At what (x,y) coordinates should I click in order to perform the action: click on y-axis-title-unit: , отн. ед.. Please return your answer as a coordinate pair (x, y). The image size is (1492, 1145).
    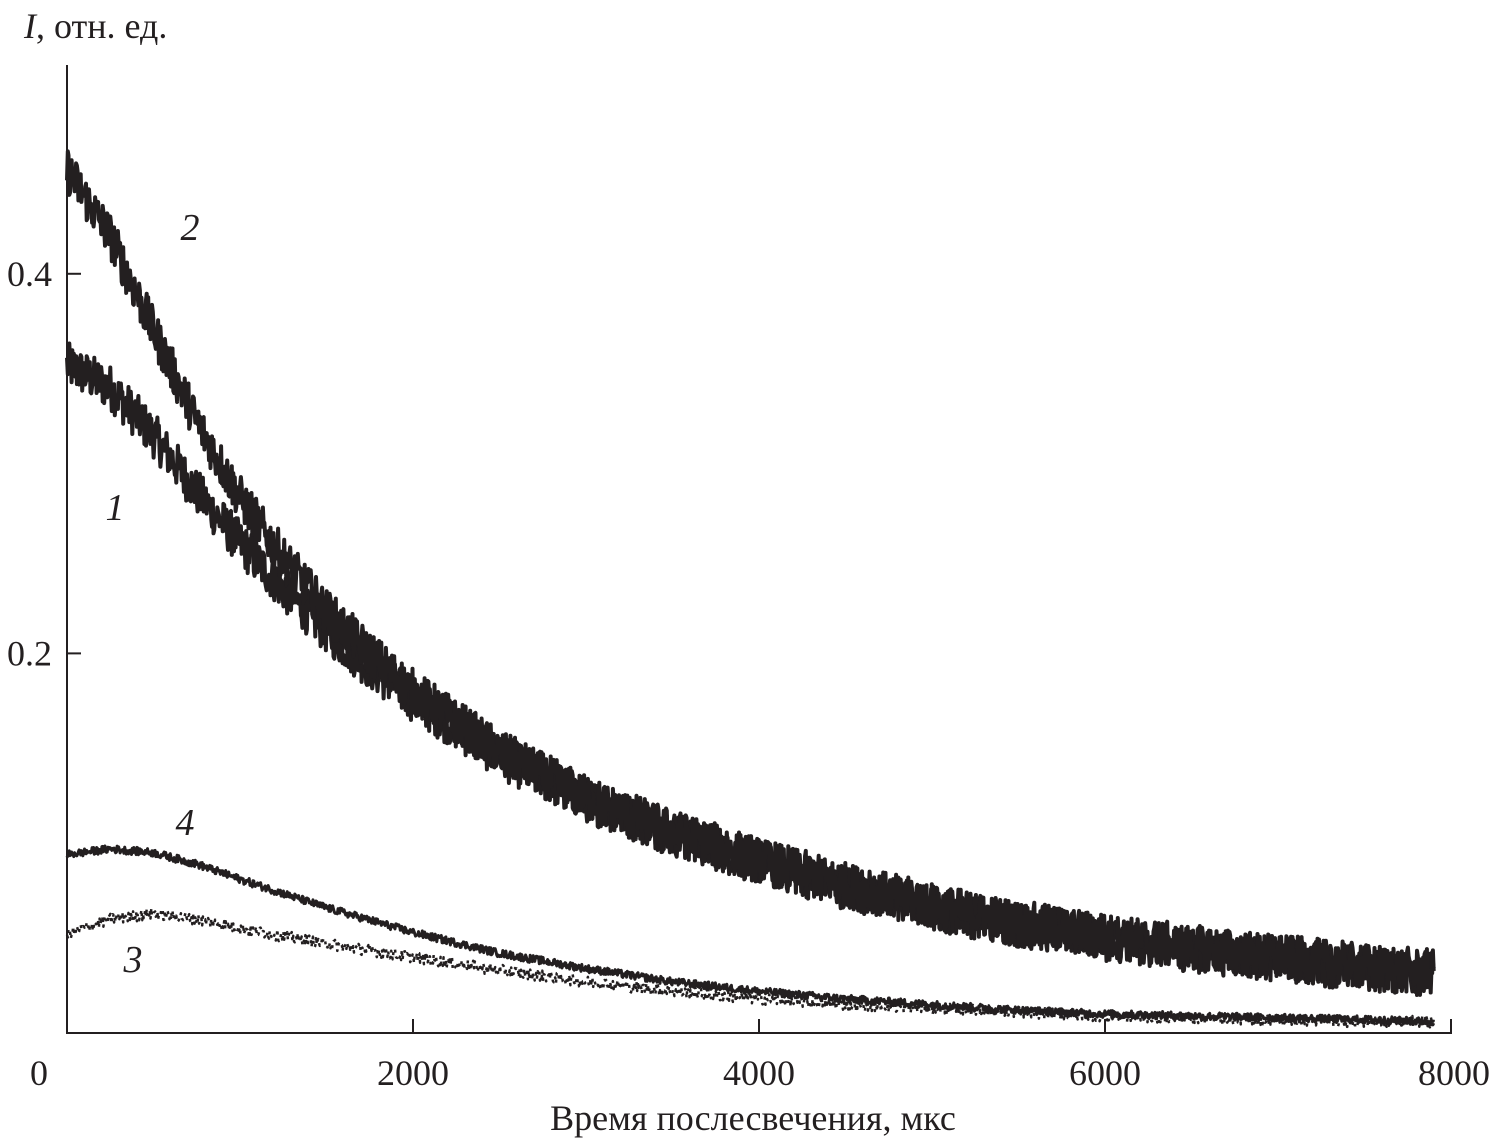
    Looking at the image, I should click on (101, 26).